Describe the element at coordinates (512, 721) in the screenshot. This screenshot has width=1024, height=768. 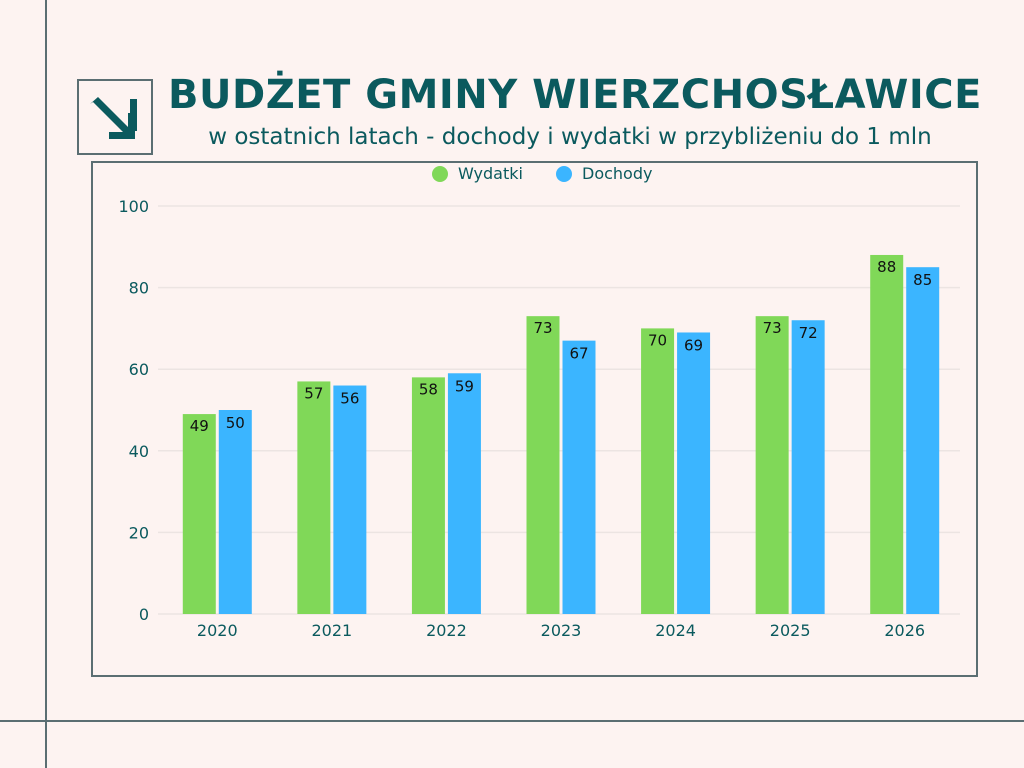
I see `decorative-horizontal-line` at that location.